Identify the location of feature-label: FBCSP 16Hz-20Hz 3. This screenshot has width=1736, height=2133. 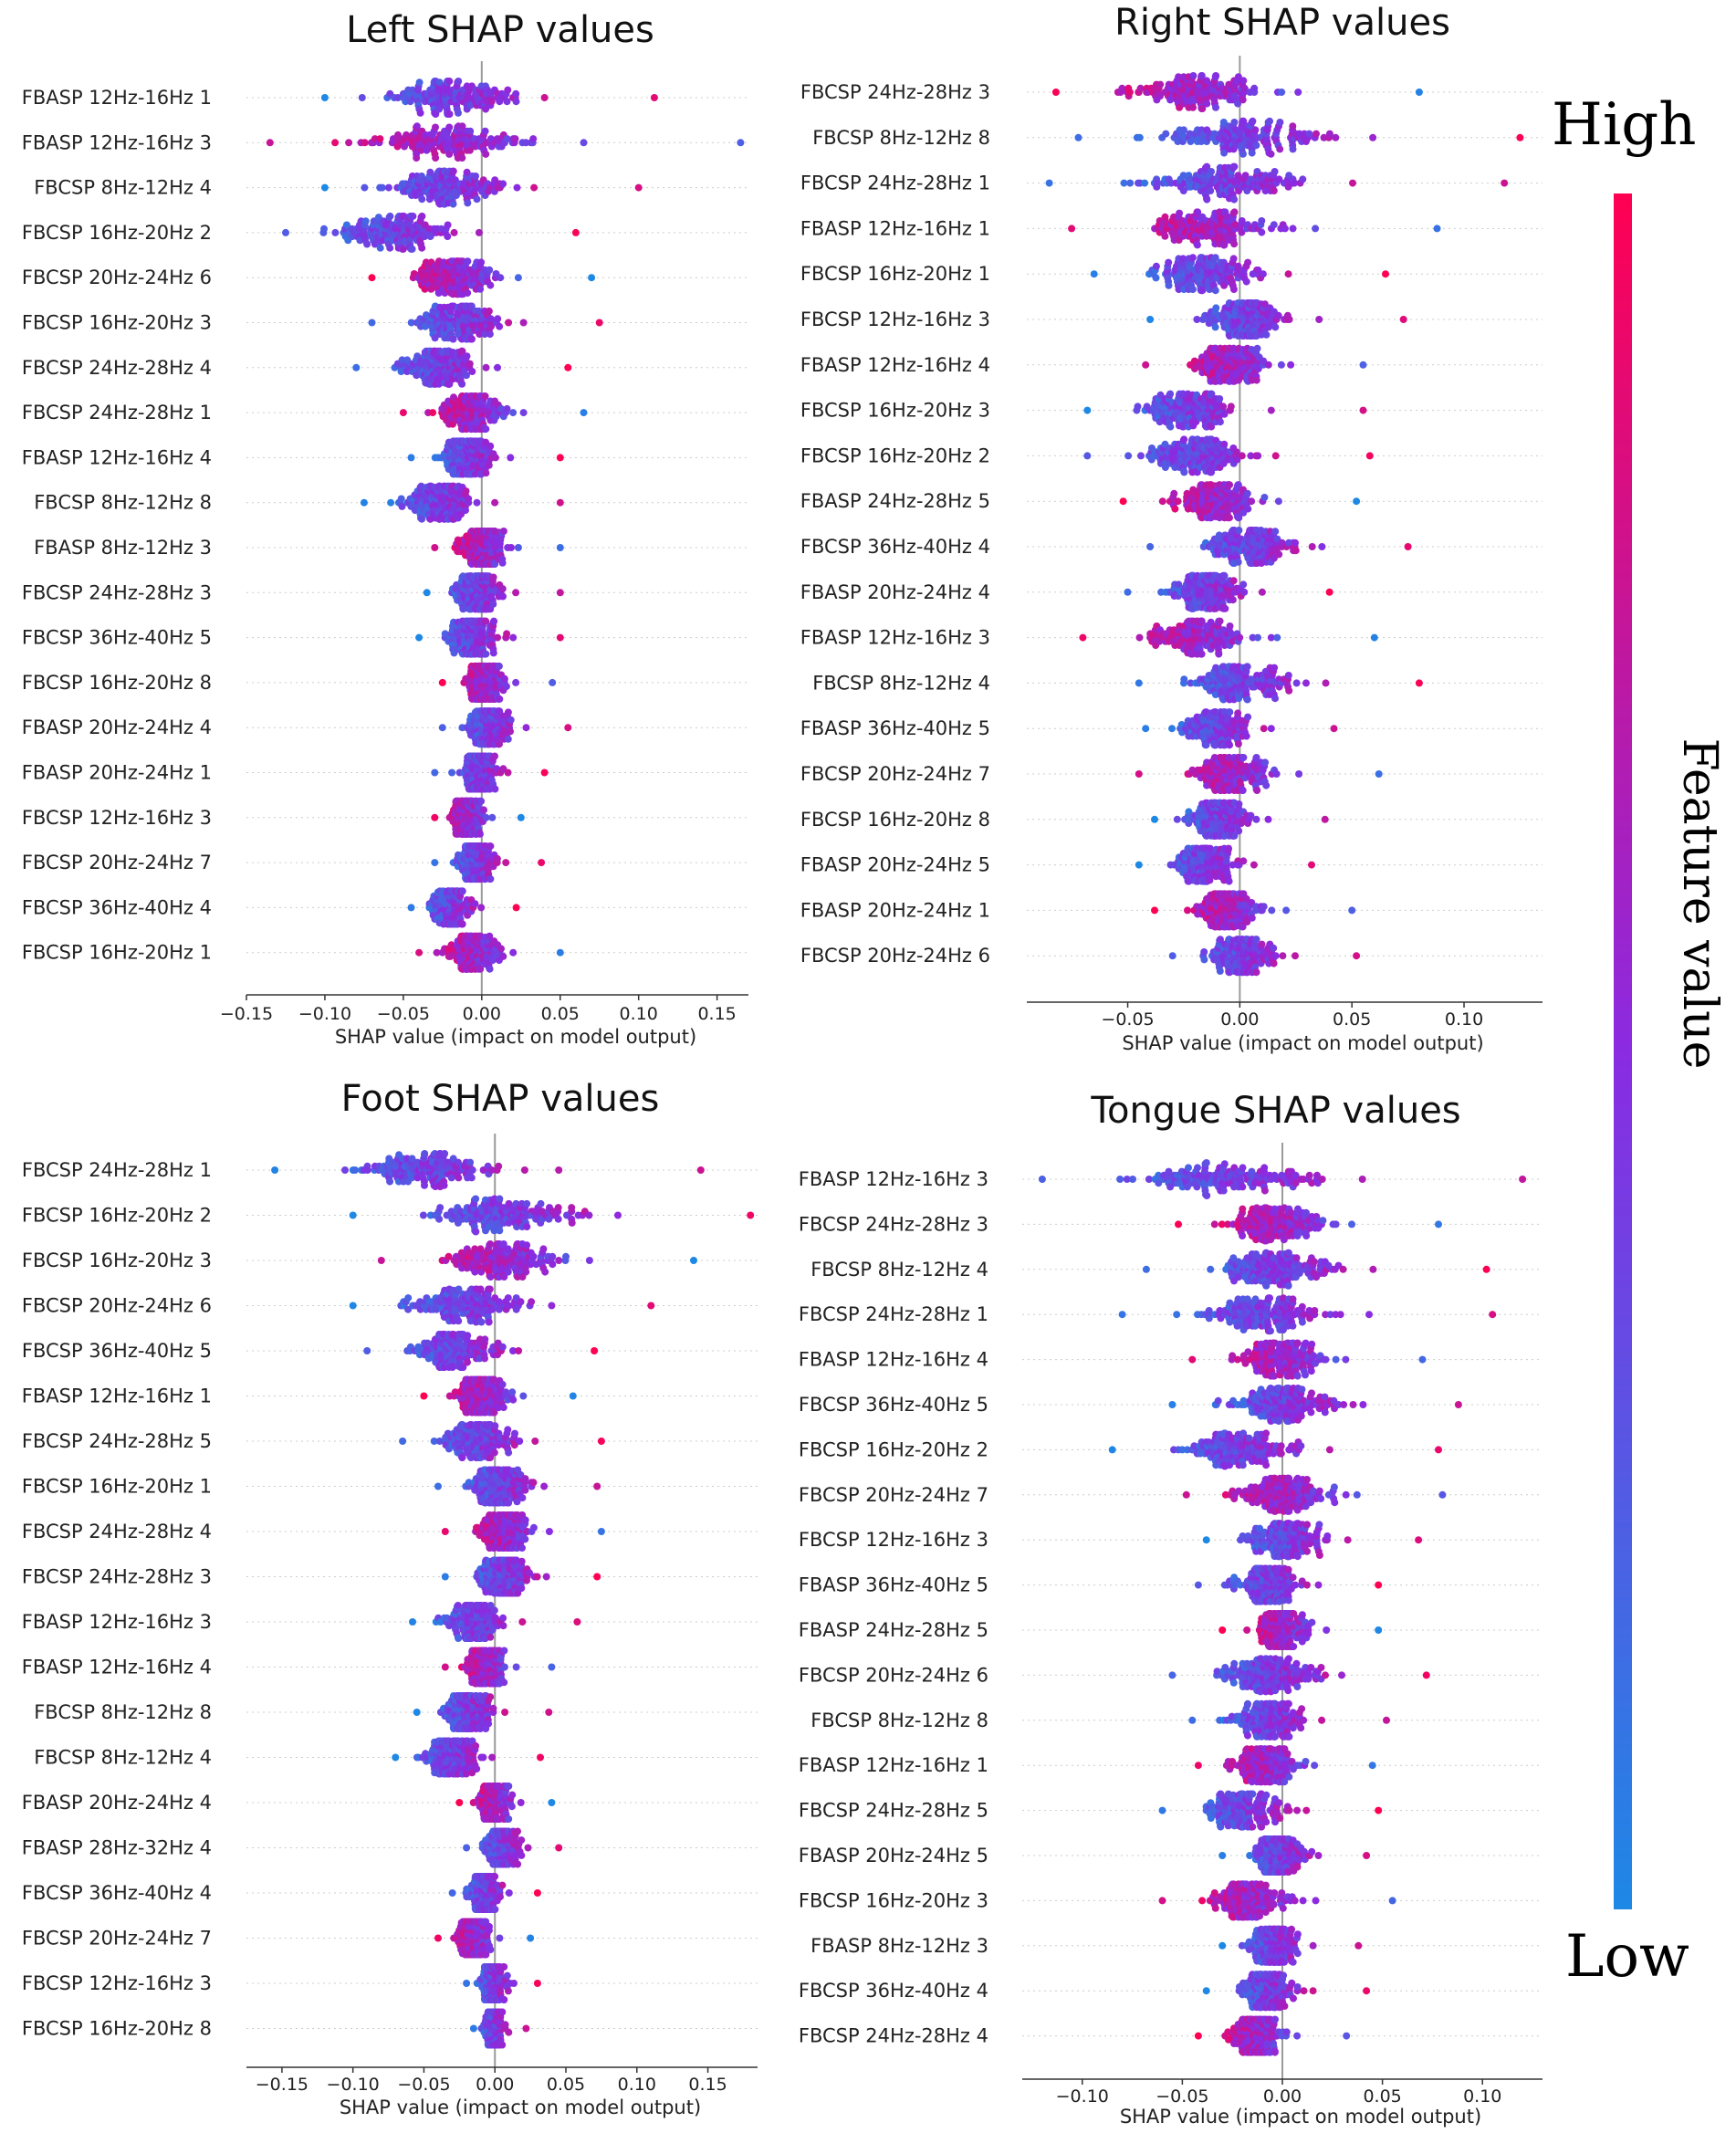
(117, 323).